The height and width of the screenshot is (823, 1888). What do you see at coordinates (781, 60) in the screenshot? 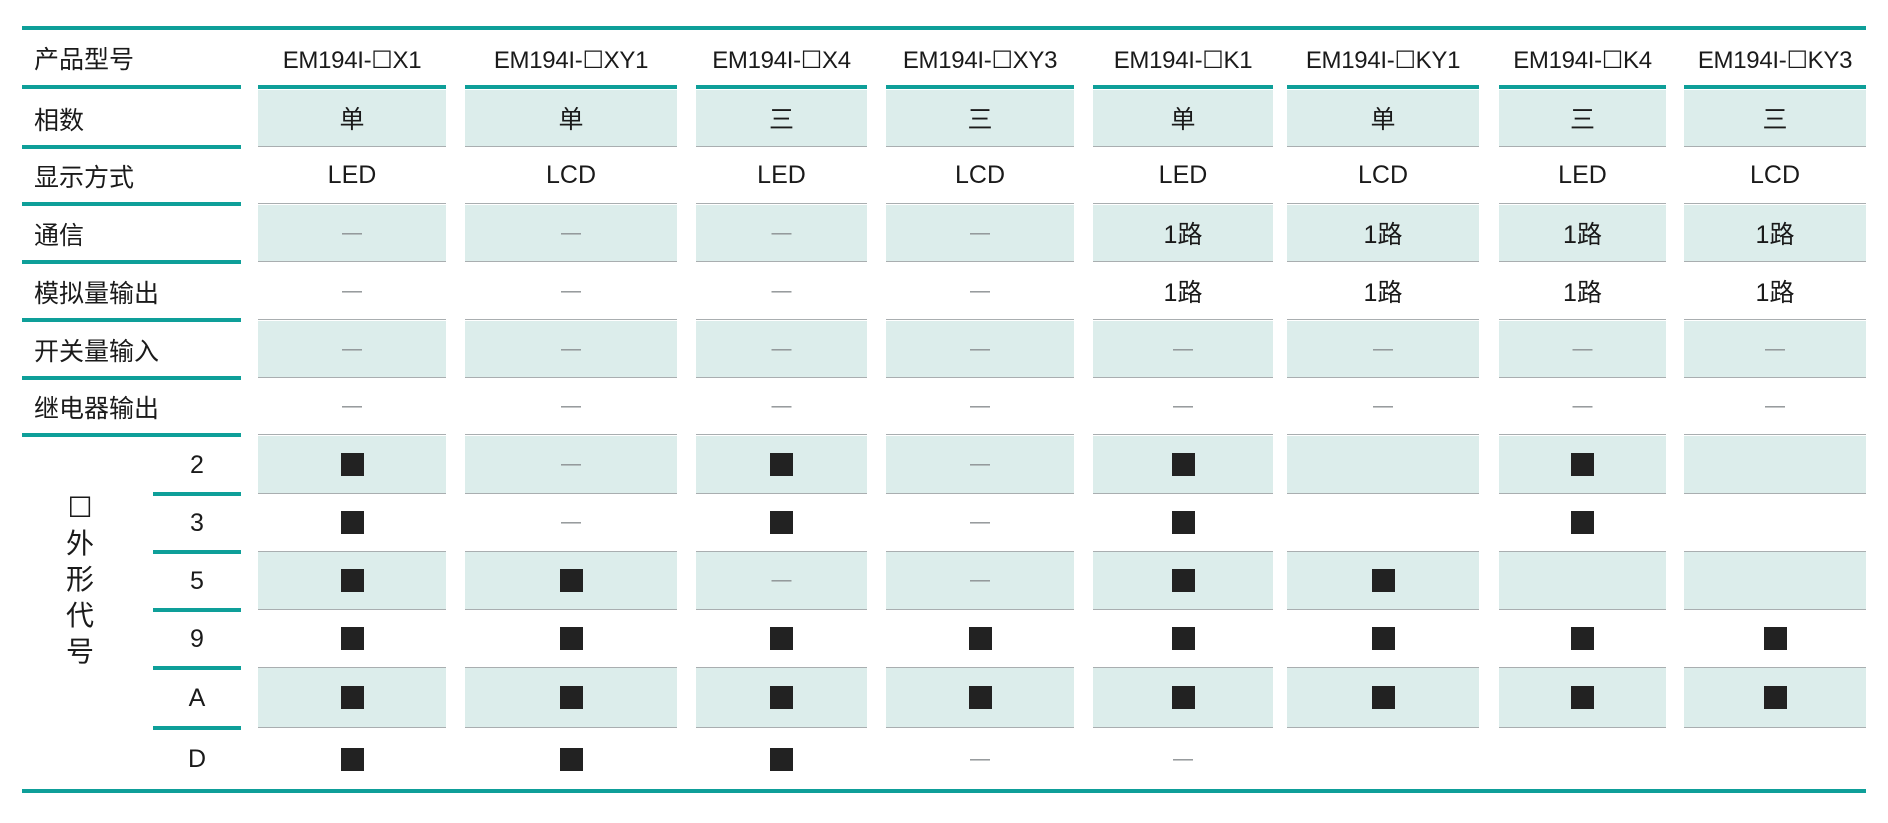
I see `model-name: EM194I-☐X4` at bounding box center [781, 60].